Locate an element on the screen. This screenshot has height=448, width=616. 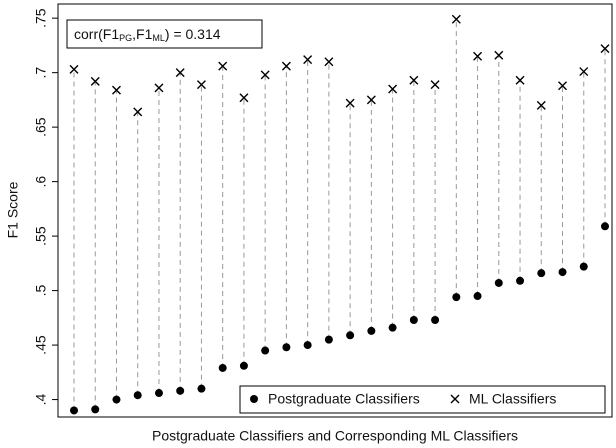
y-tick-label: .65 is located at coordinates (41, 127).